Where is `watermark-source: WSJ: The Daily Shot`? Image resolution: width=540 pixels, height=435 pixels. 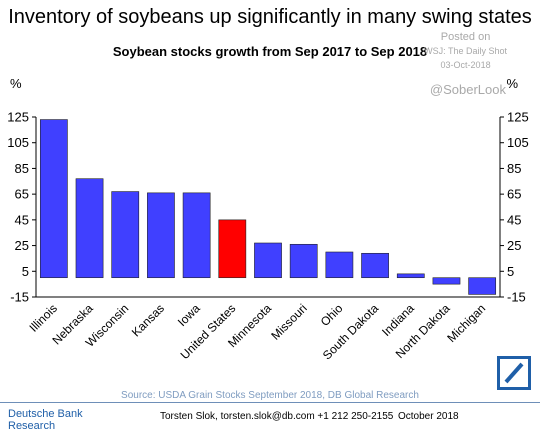
watermark-source: WSJ: The Daily Shot is located at coordinates (465, 51).